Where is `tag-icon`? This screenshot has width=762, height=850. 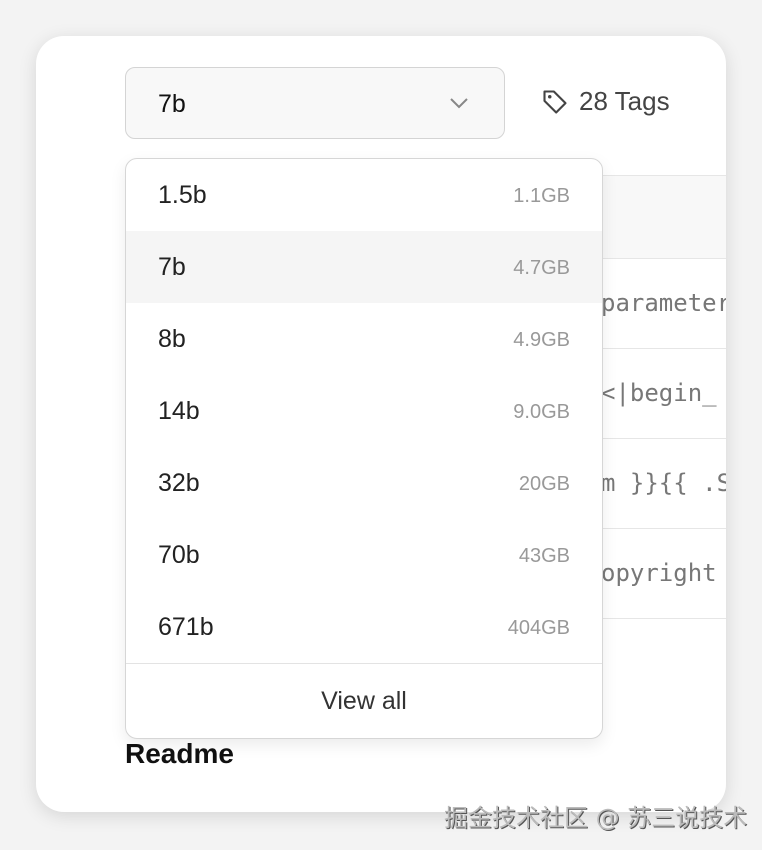
tag-icon is located at coordinates (555, 101).